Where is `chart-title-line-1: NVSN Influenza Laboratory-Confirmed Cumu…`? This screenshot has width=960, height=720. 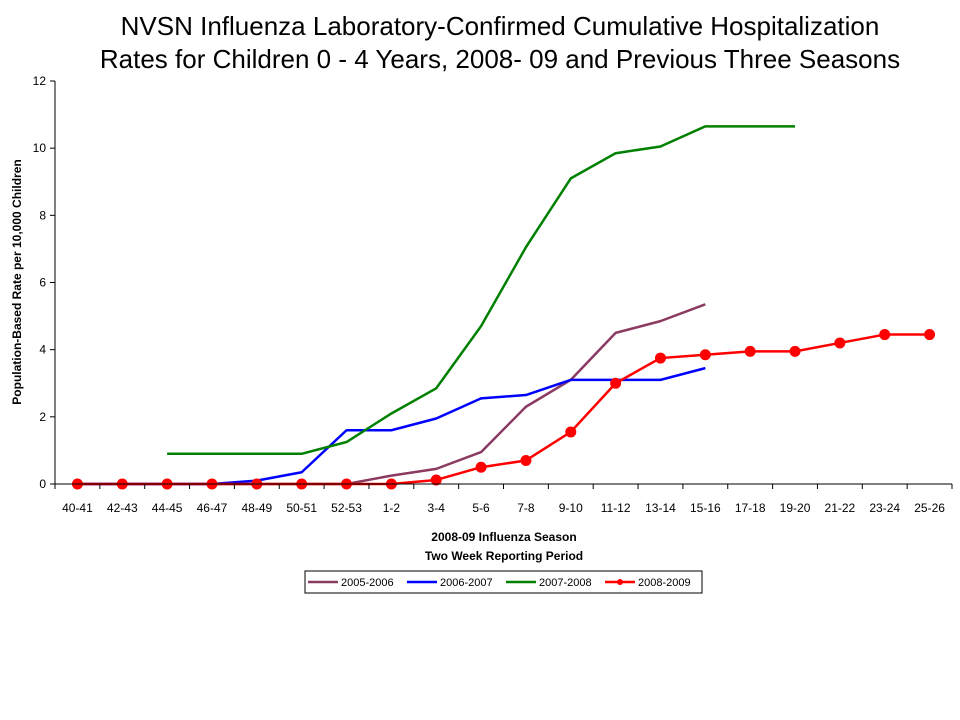
chart-title-line-1: NVSN Influenza Laboratory-Confirmed Cumu… is located at coordinates (500, 26).